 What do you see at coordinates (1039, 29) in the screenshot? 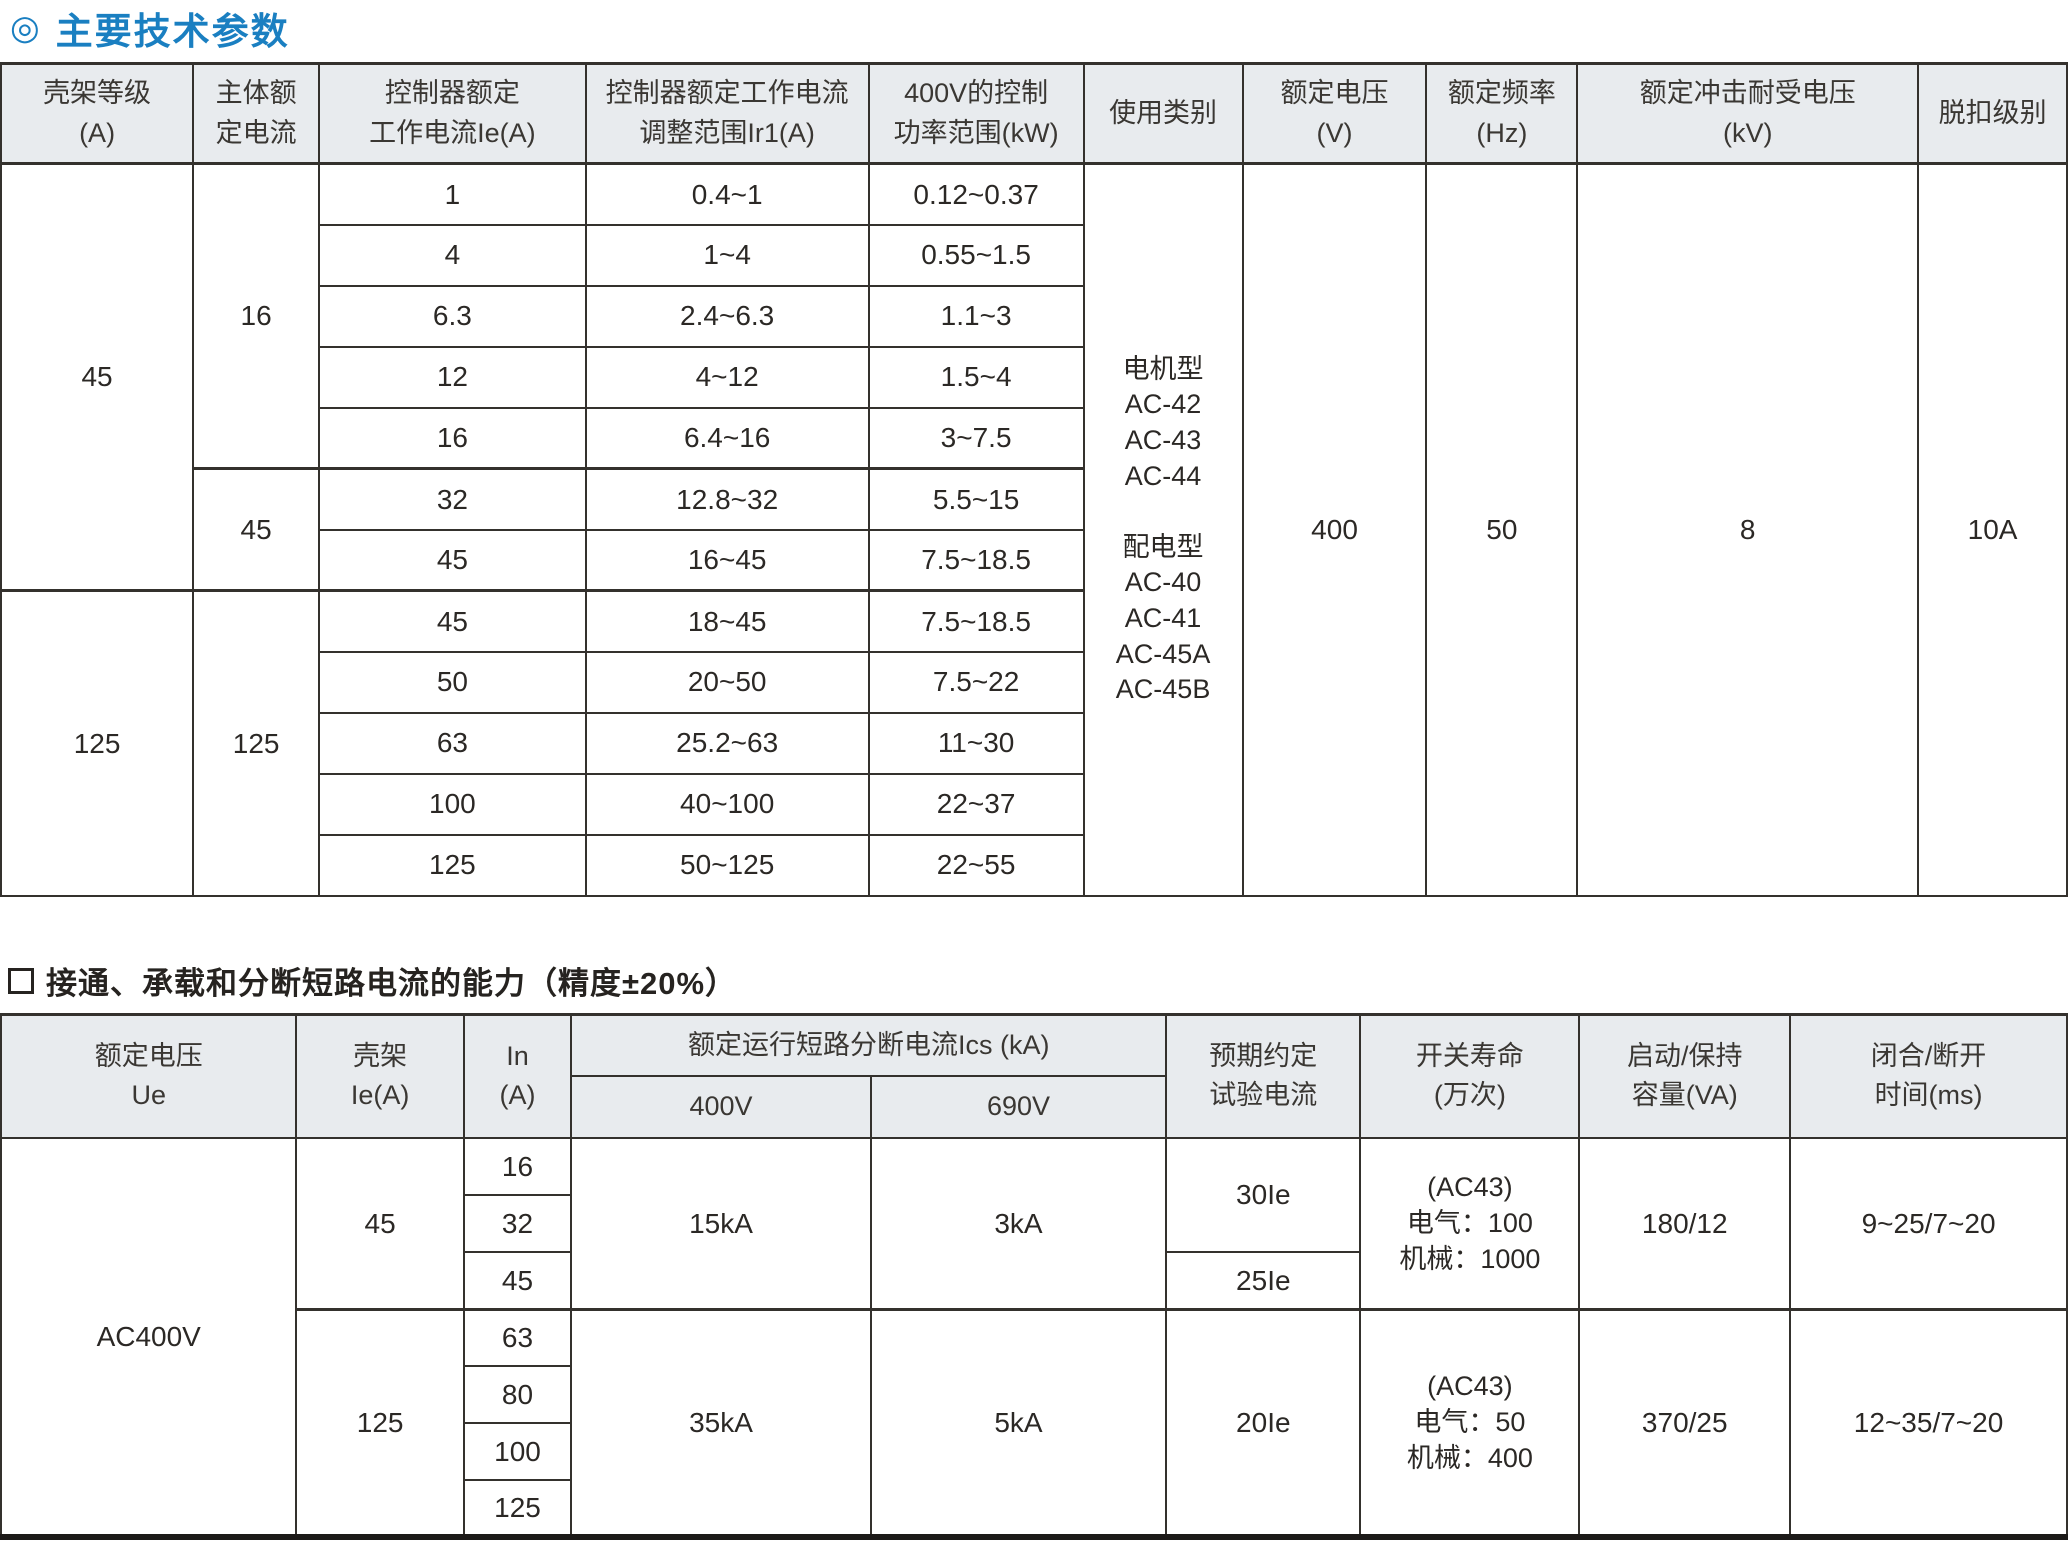
I see `section1-title: ◎ 主要技术参数` at bounding box center [1039, 29].